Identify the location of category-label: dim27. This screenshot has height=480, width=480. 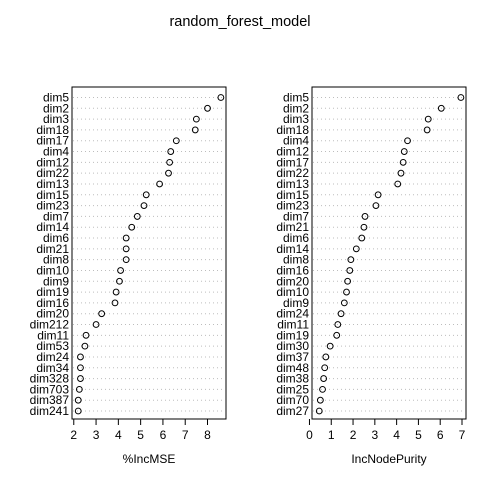
(292, 411).